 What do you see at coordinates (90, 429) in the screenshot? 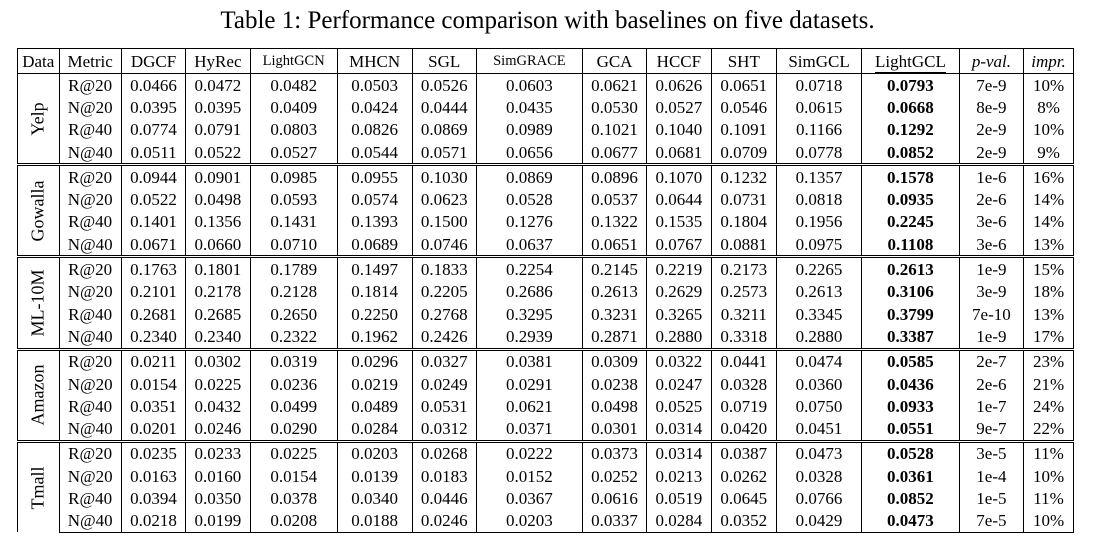
I see `metric-cell: N@40` at bounding box center [90, 429].